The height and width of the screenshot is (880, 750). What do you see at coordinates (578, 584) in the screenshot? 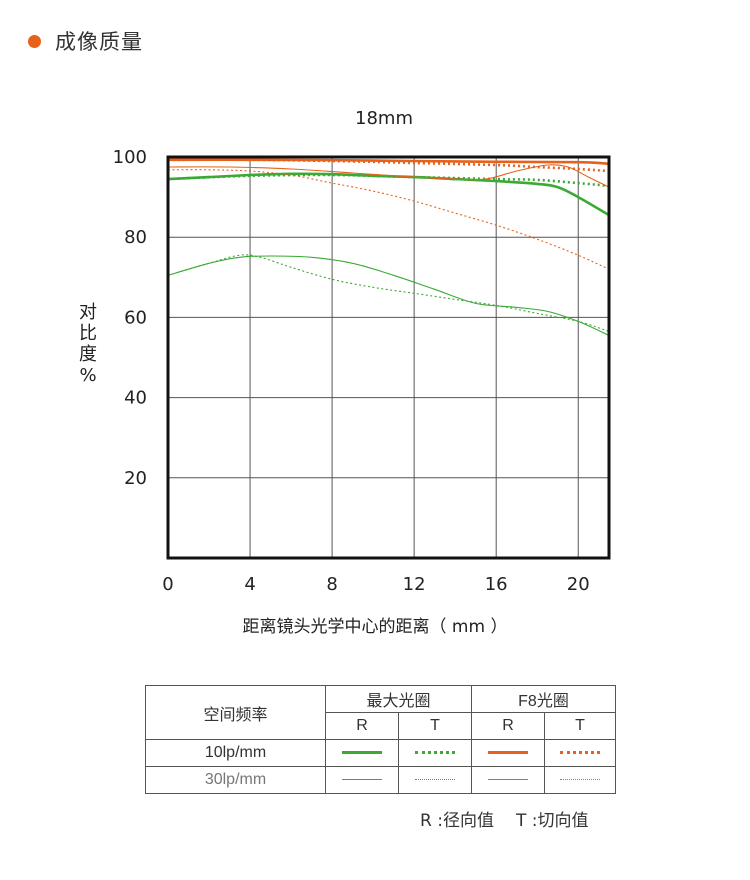
I see `x-tick-label: 20` at bounding box center [578, 584].